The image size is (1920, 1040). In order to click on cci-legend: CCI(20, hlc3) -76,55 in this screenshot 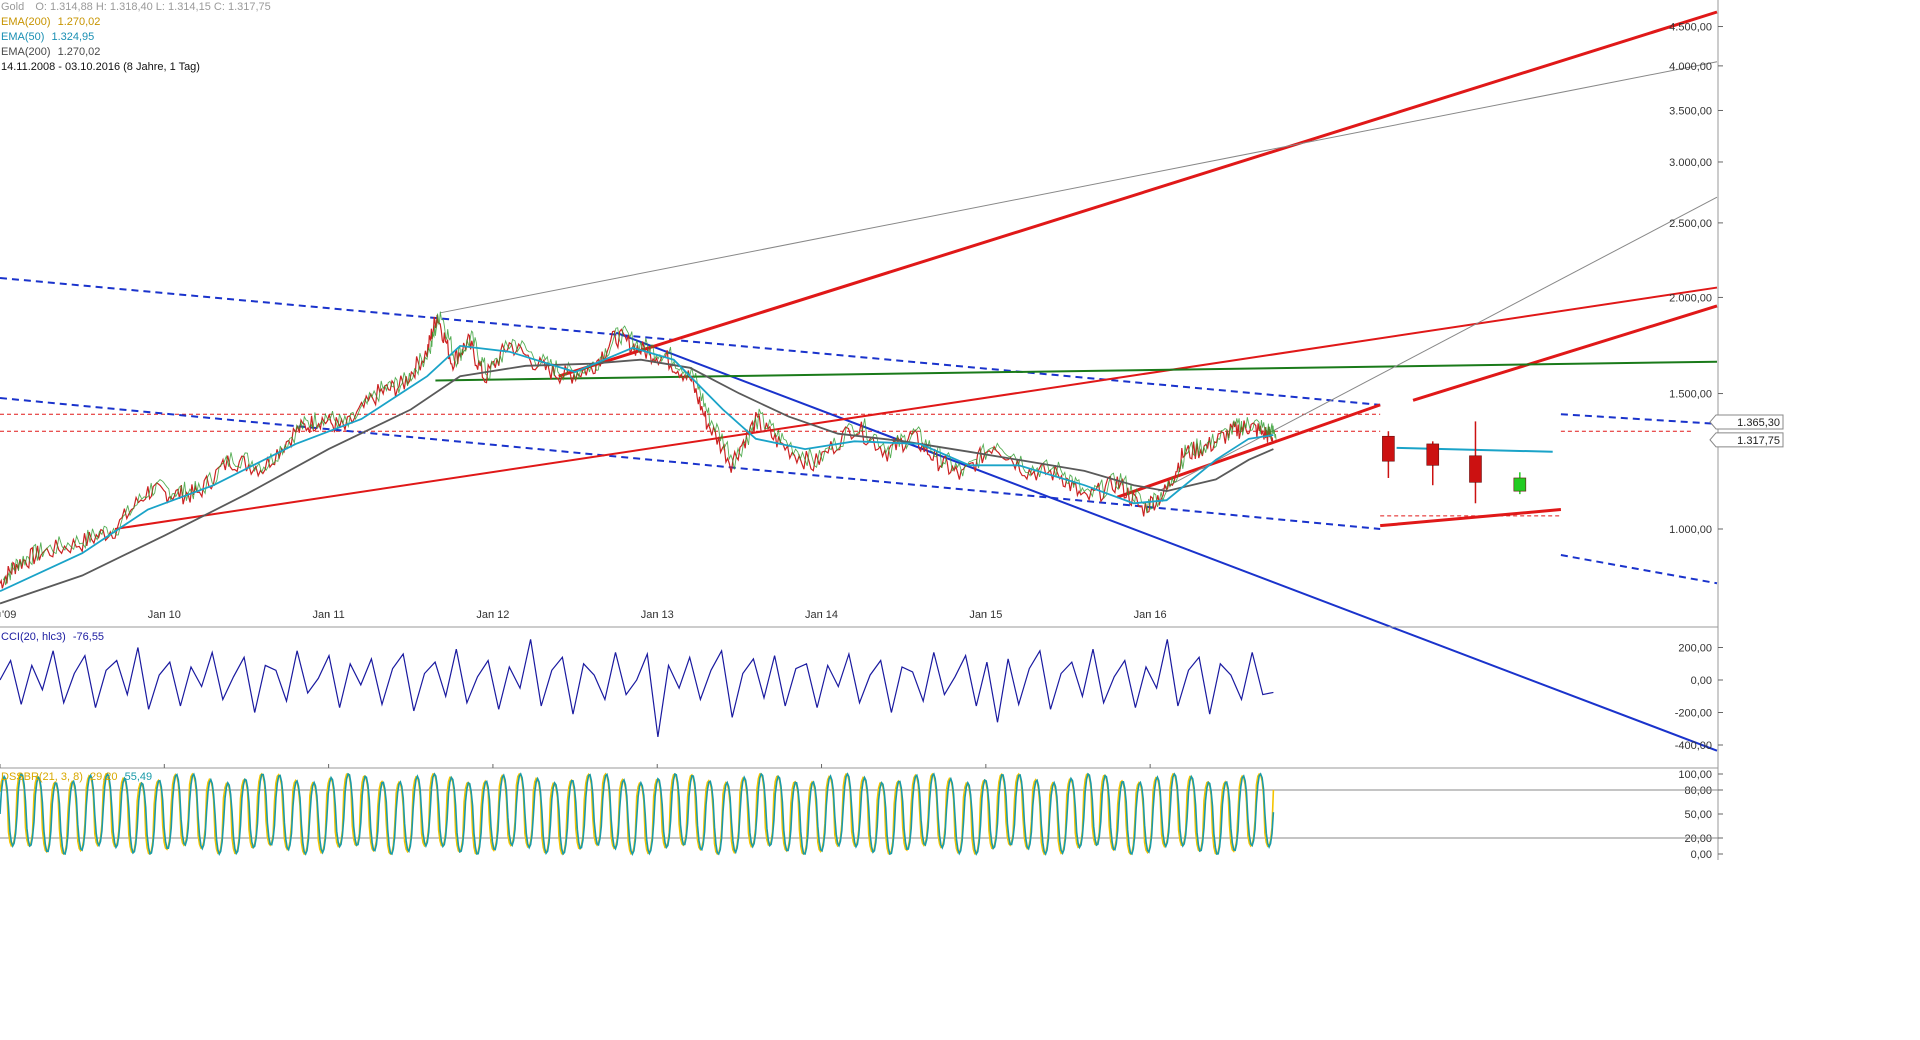, I will do `click(52, 637)`.